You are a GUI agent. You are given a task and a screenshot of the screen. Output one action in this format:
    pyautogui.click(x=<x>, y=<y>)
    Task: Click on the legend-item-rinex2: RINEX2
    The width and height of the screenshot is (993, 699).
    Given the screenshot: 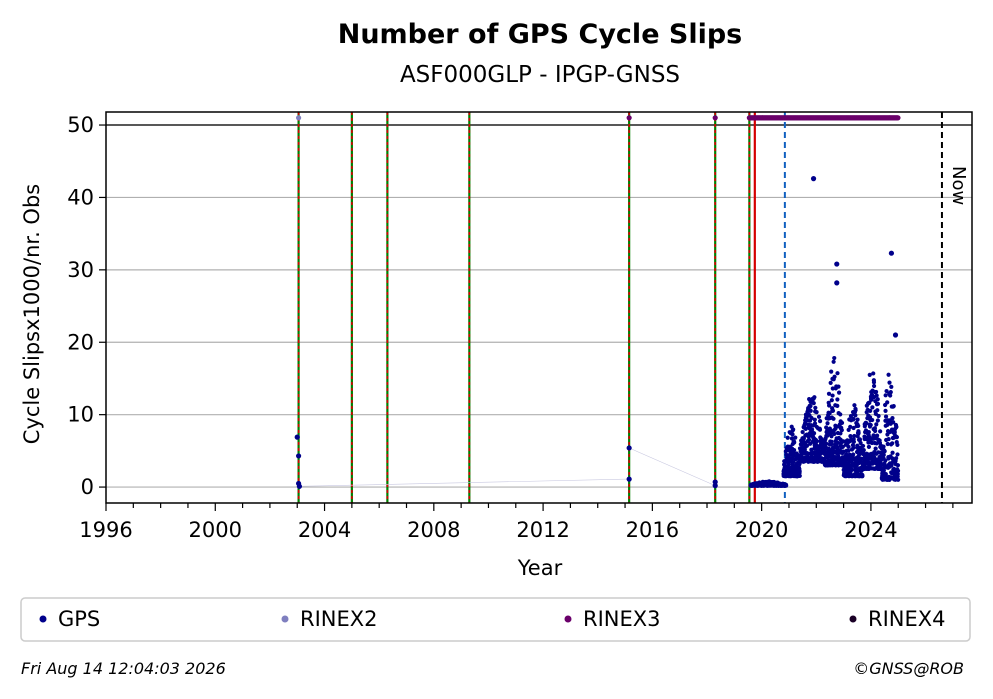 What is the action you would take?
    pyautogui.click(x=329, y=619)
    